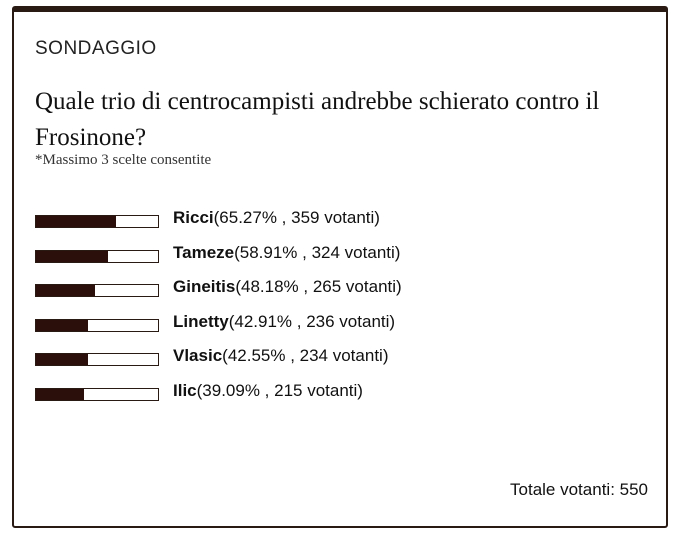 The image size is (677, 536). I want to click on poll-option: Gineitis(48.18% , 265 votanti), so click(345, 294).